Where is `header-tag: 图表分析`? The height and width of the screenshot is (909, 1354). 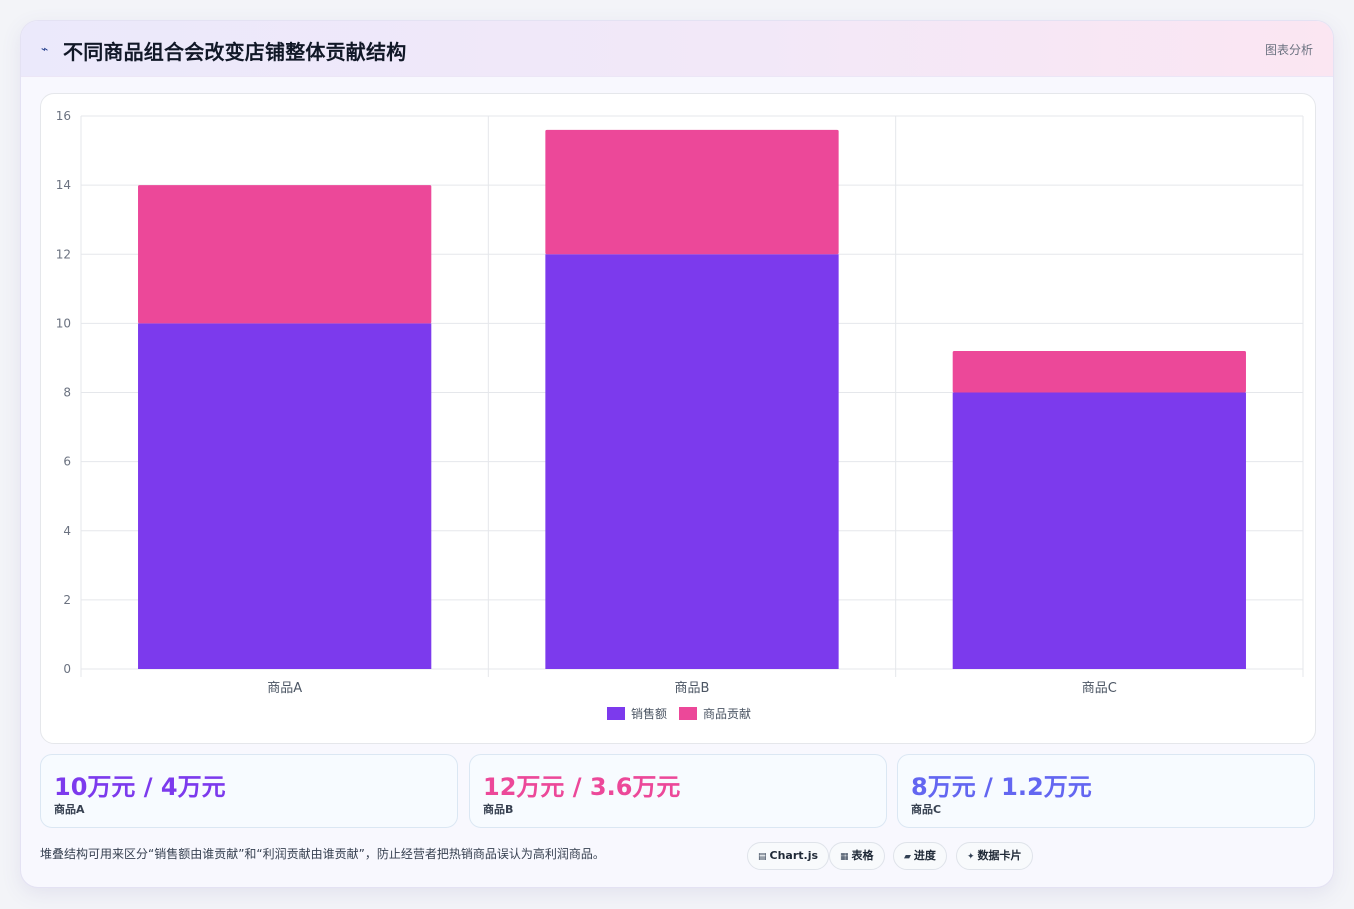 header-tag: 图表分析 is located at coordinates (1288, 50).